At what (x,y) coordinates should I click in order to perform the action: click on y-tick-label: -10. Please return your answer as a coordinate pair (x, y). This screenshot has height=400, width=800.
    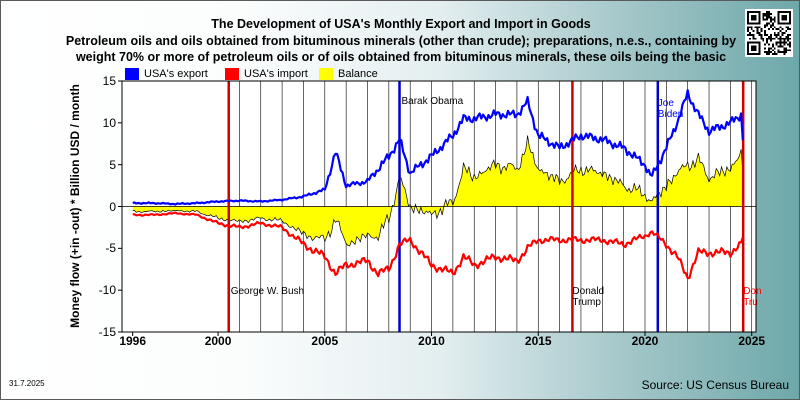
    Looking at the image, I should click on (107, 290).